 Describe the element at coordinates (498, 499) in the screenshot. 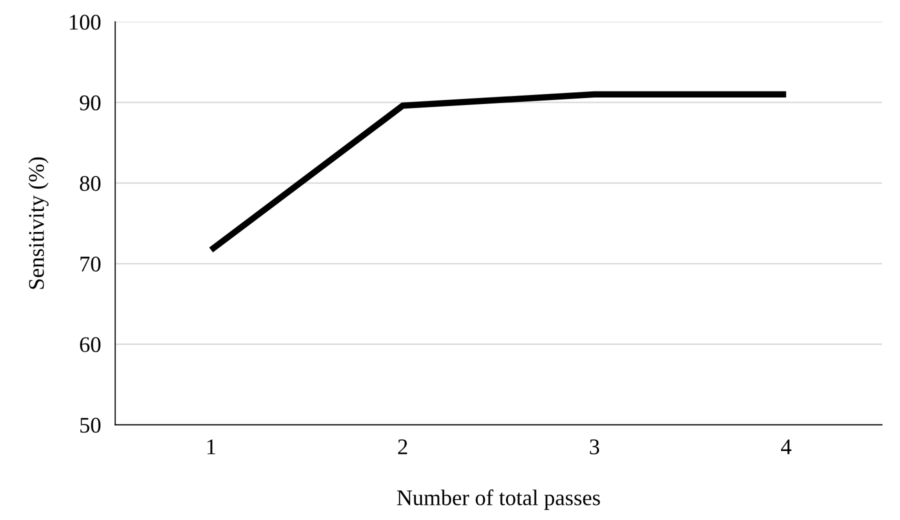

I see `x-axis-title: Number of total passes` at that location.